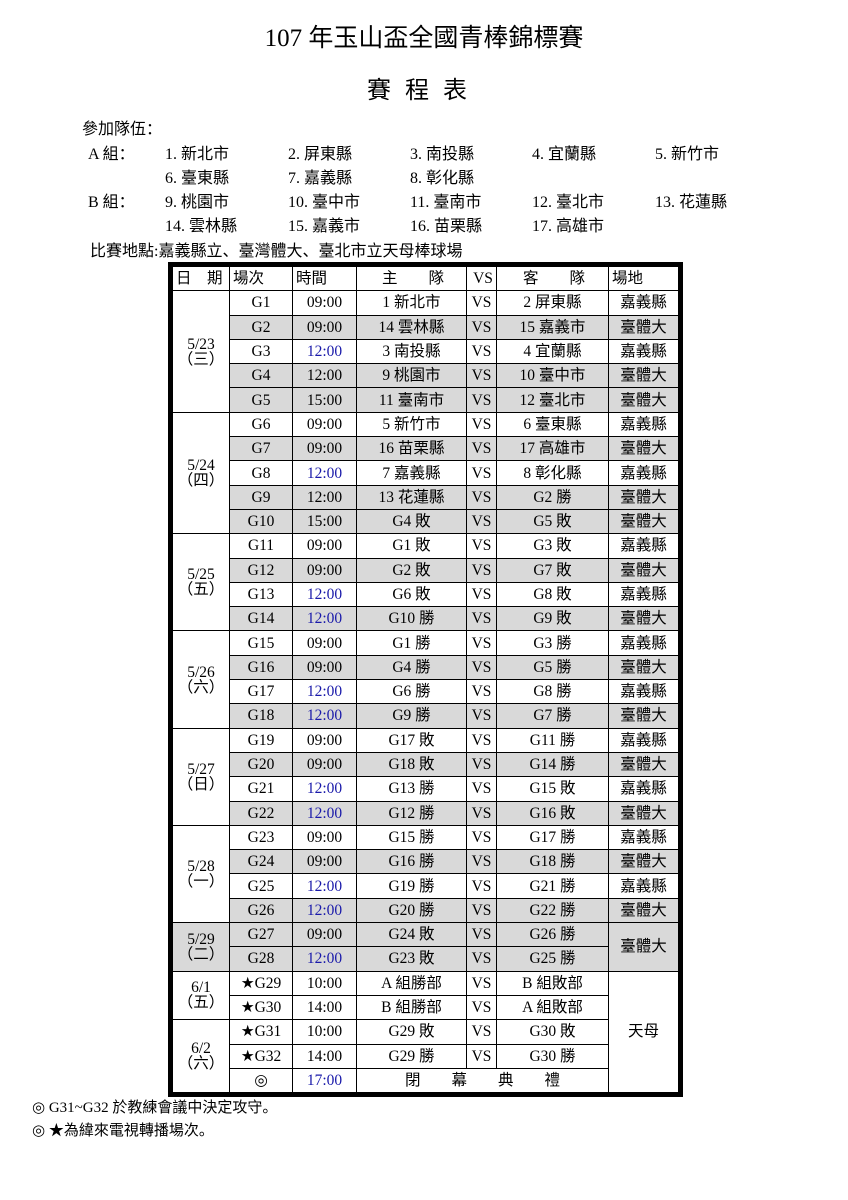  What do you see at coordinates (411, 643) in the screenshot?
I see `home-team: G1 勝` at bounding box center [411, 643].